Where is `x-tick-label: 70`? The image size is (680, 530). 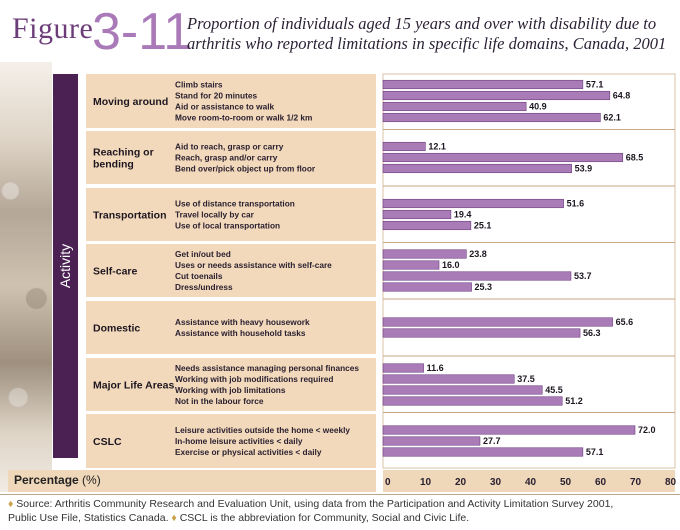 x-tick-label: 70 is located at coordinates (636, 482).